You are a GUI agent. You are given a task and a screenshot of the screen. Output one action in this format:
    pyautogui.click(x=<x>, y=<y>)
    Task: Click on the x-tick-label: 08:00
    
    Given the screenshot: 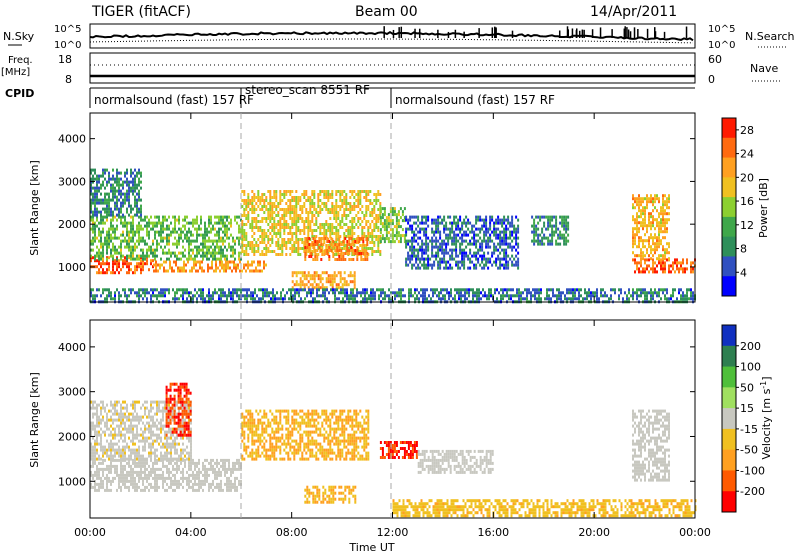 What is the action you would take?
    pyautogui.click(x=292, y=532)
    